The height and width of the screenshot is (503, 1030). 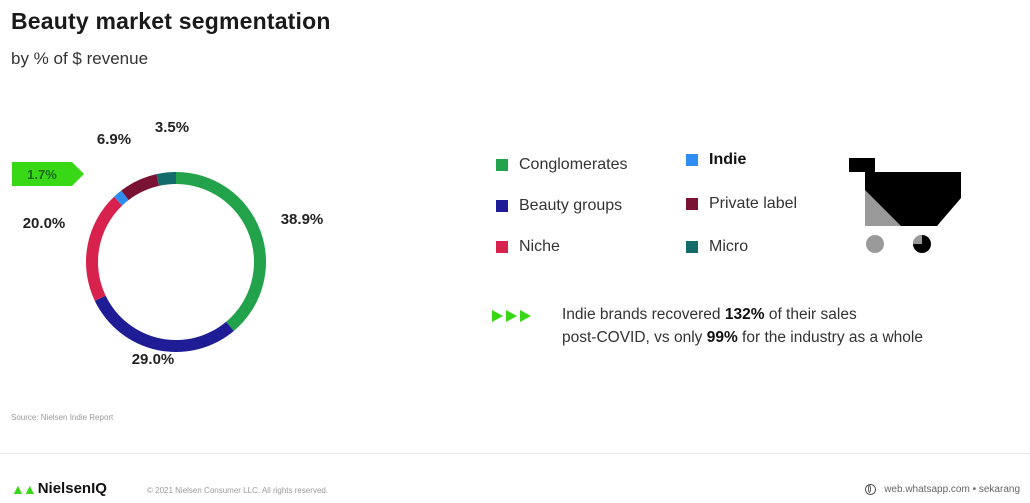 What do you see at coordinates (104, 248) in the screenshot?
I see `donut-slice-niche` at bounding box center [104, 248].